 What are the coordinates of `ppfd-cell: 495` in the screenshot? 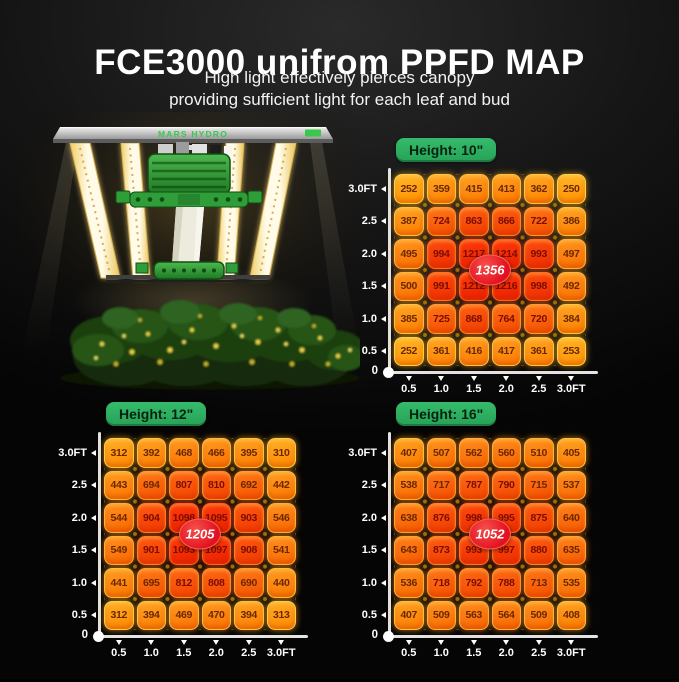 It's located at (409, 254).